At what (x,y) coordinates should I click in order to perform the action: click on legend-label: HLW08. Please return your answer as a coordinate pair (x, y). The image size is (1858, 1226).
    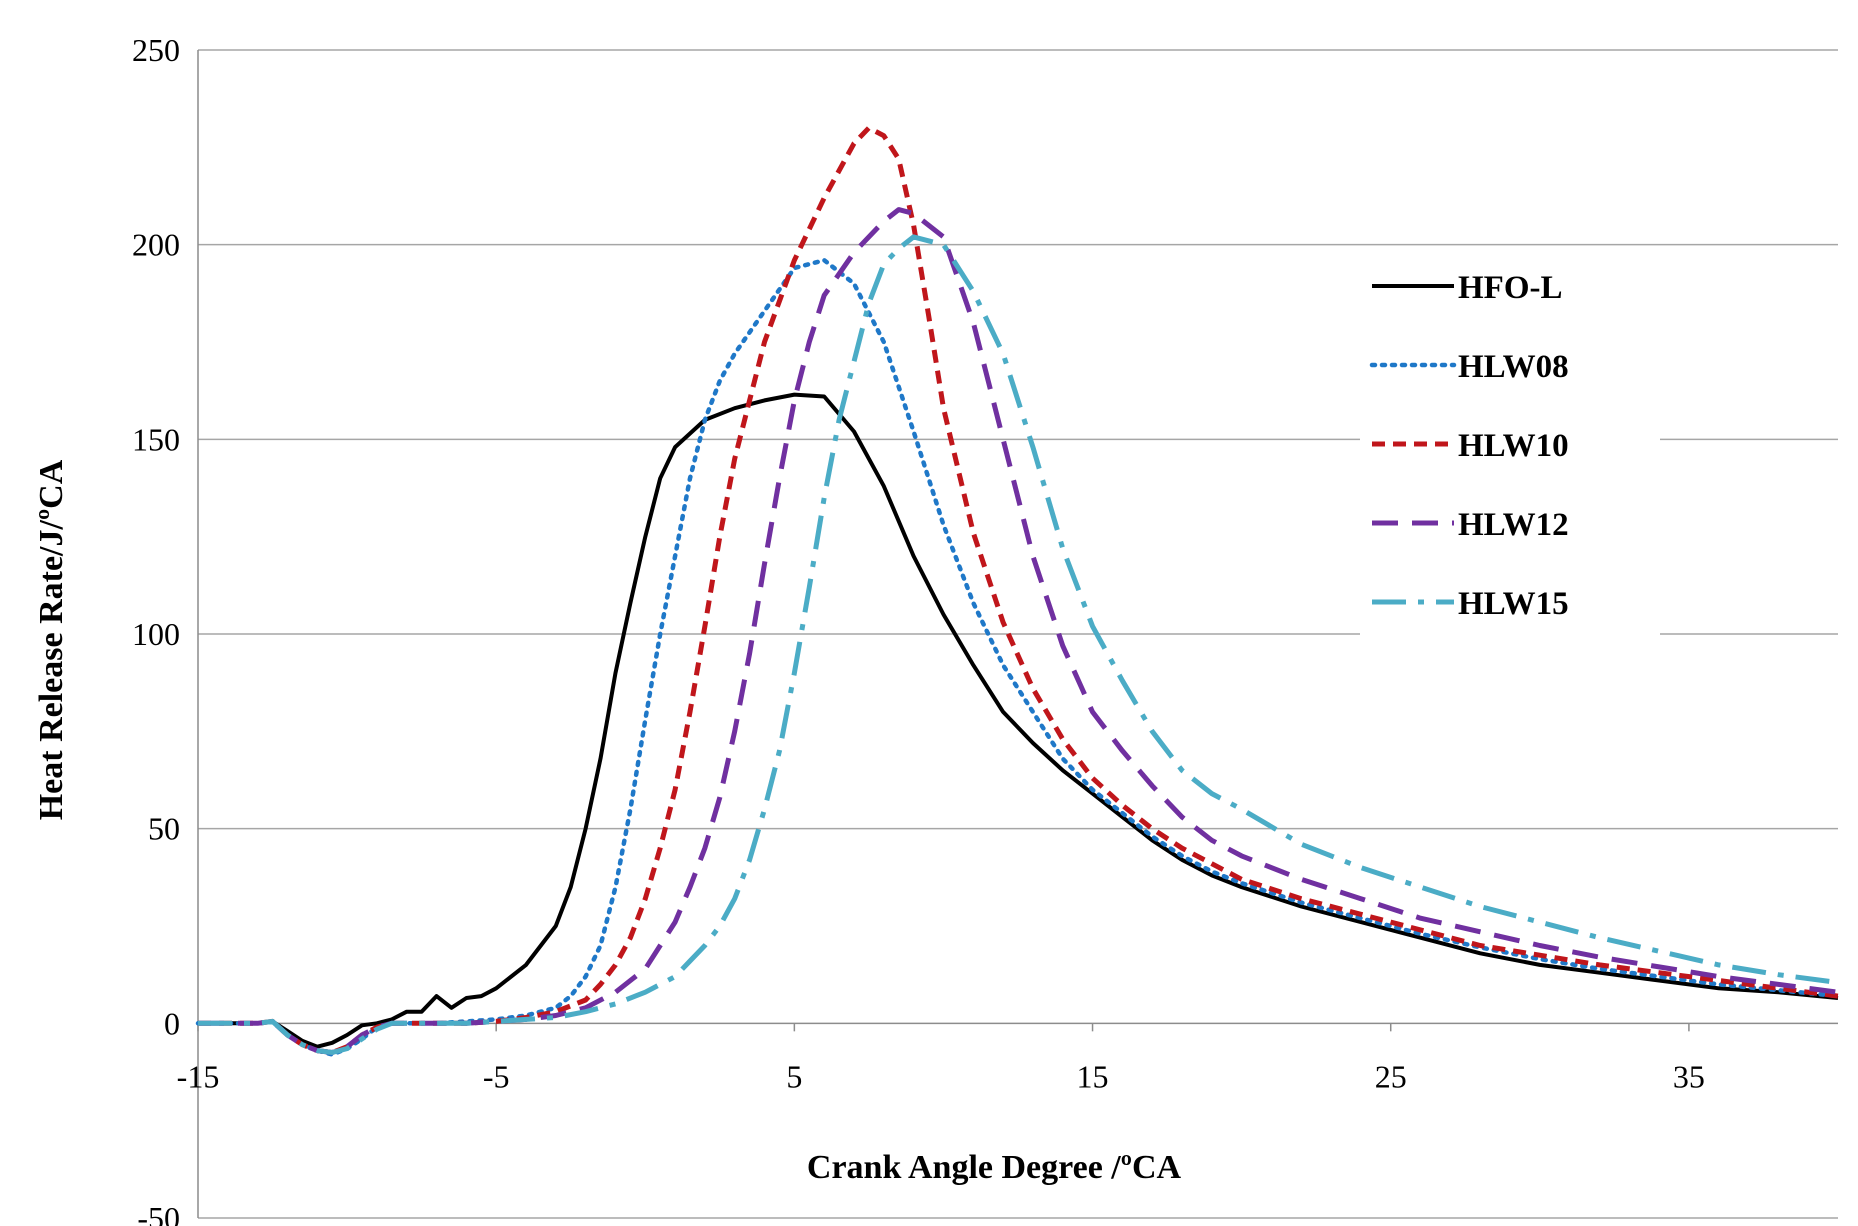
    Looking at the image, I should click on (1513, 367).